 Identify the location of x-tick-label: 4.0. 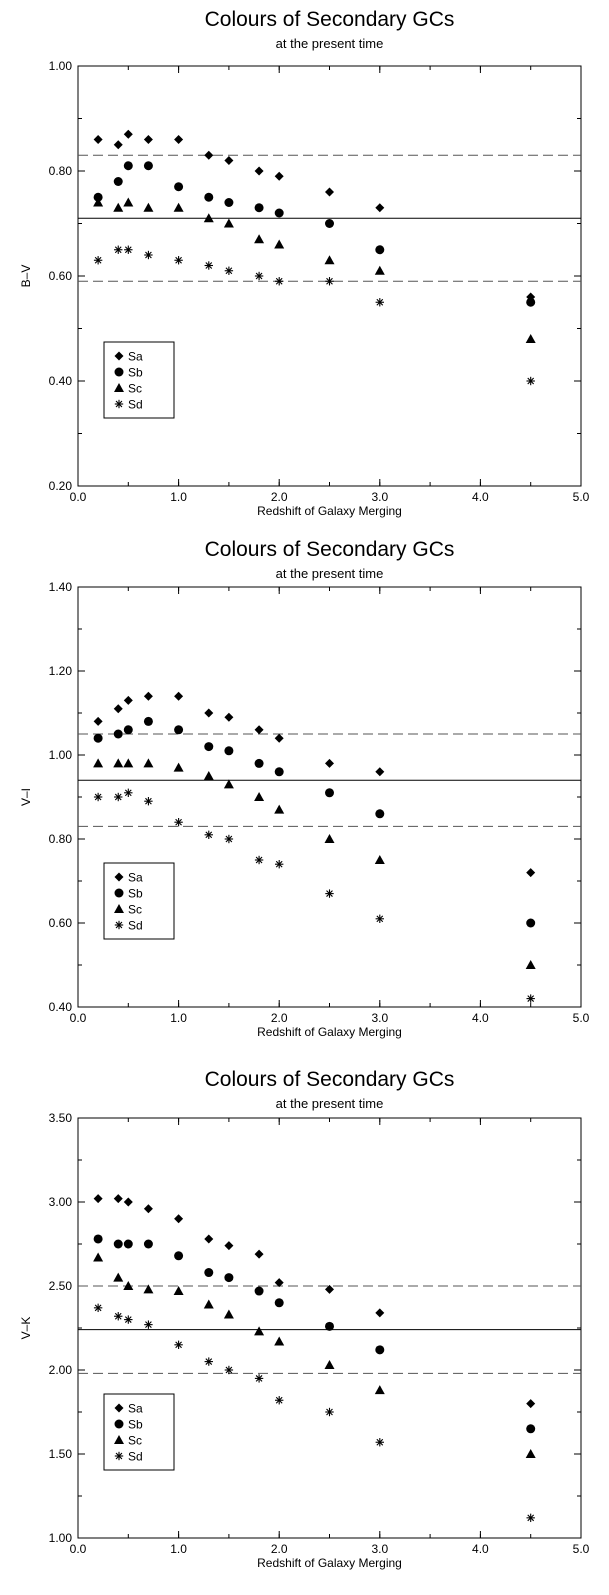
(480, 497).